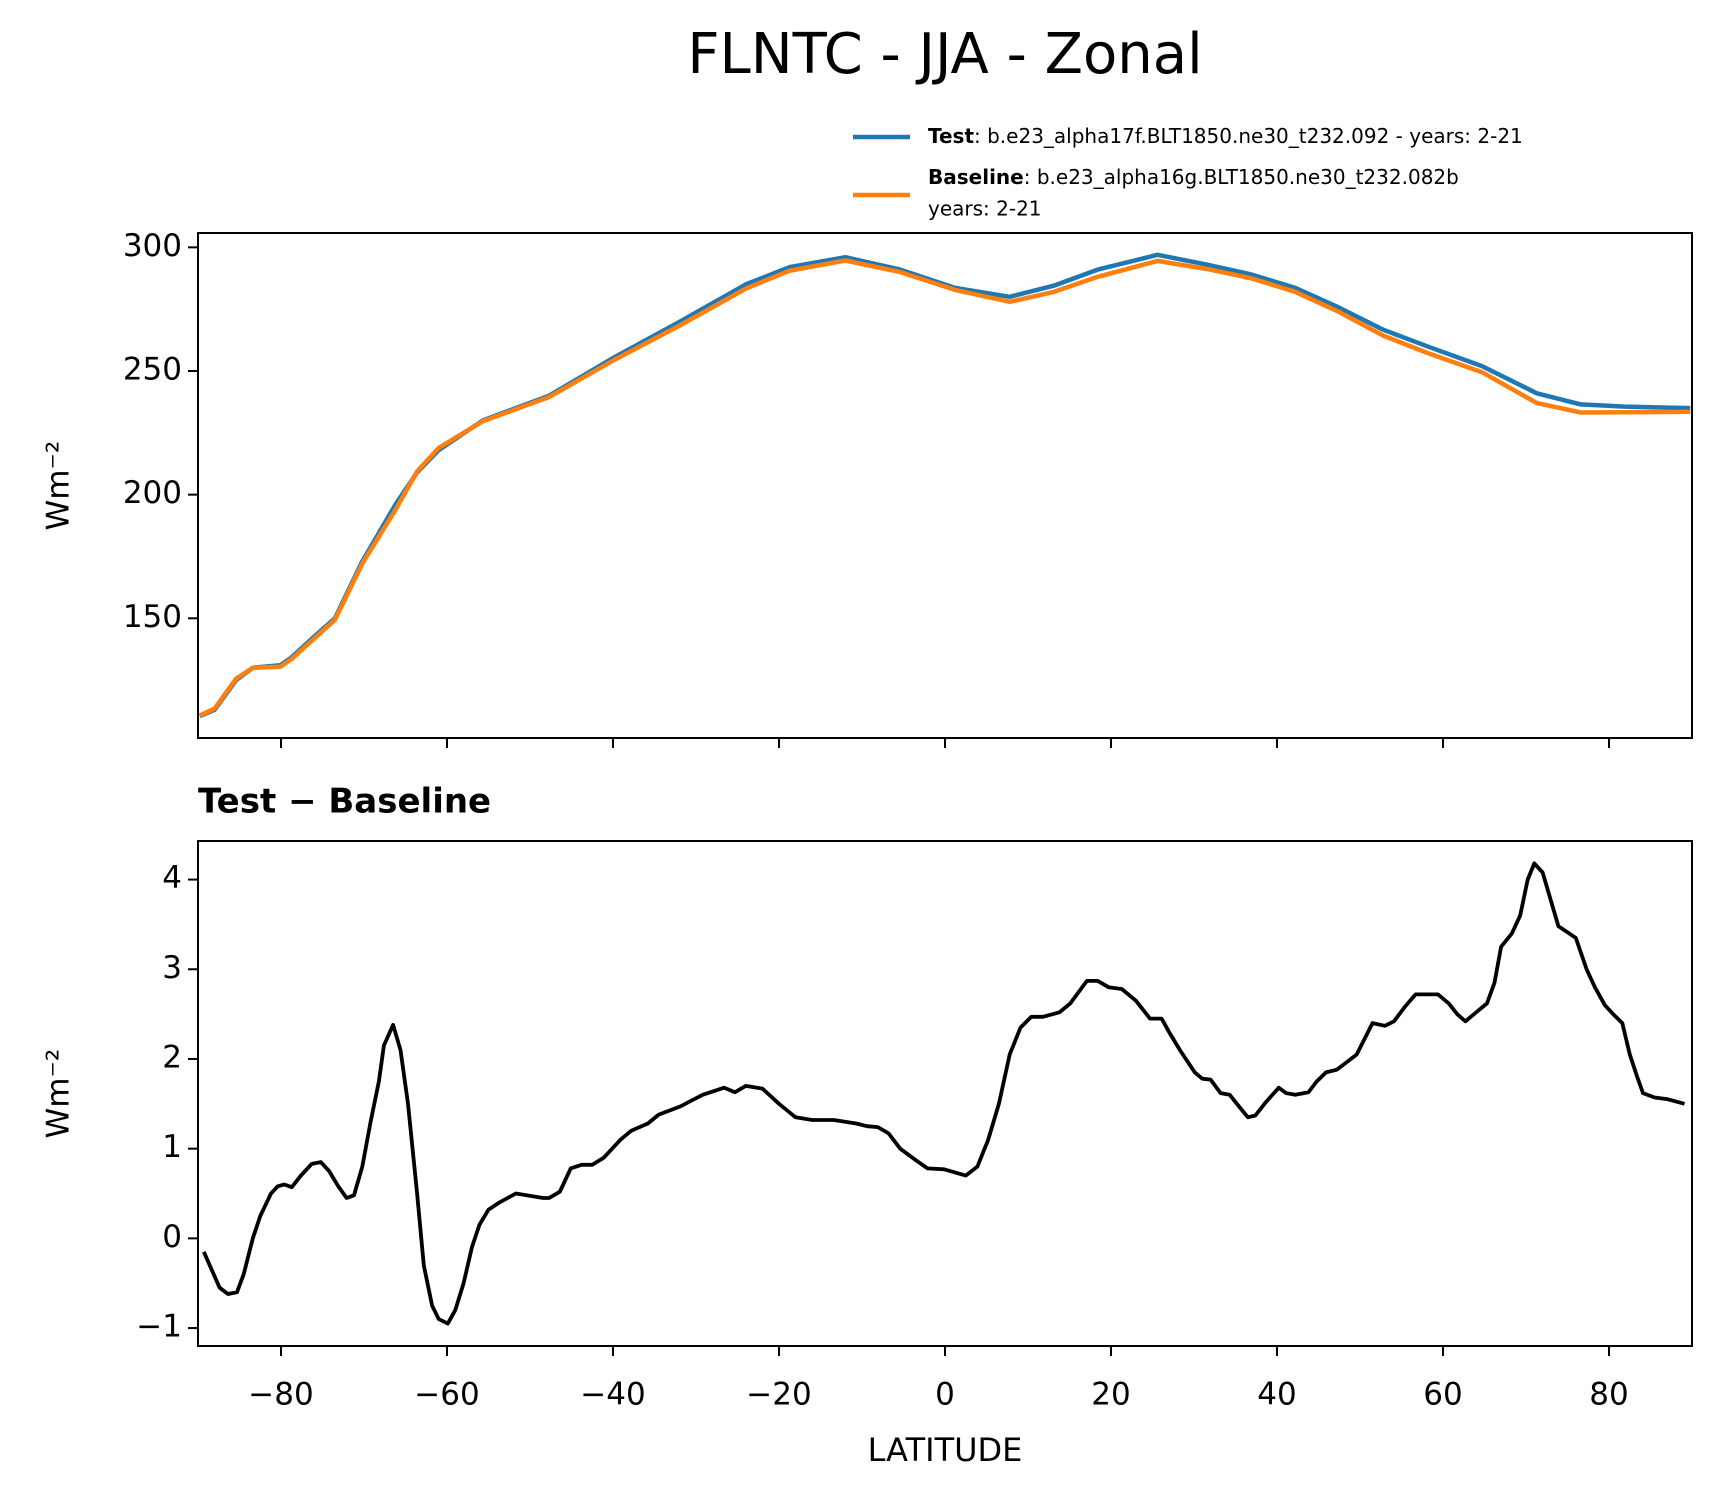  Describe the element at coordinates (945, 1395) in the screenshot. I see `x-tick-label: 0` at that location.